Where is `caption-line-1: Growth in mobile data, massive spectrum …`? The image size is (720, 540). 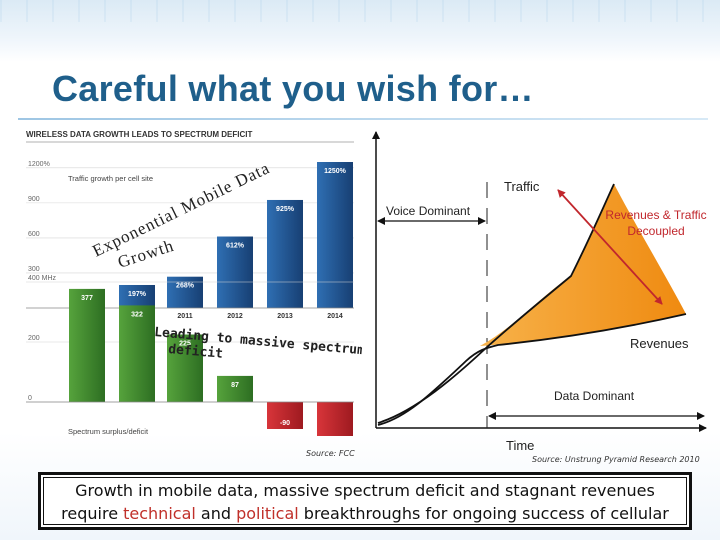 caption-line-1: Growth in mobile data, massive spectrum … is located at coordinates (365, 490).